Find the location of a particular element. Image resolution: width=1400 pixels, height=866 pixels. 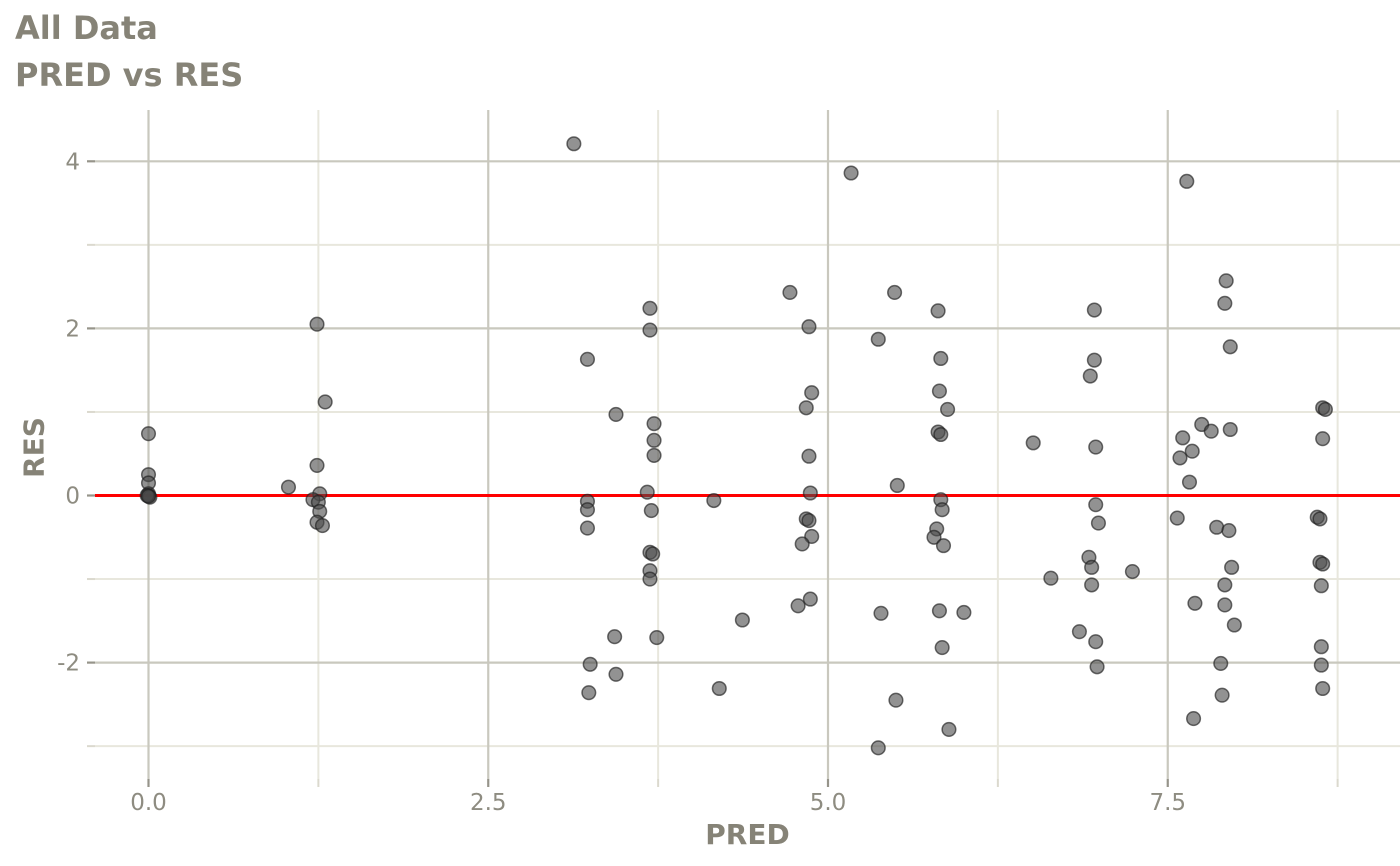

y-axis-title: RES is located at coordinates (34, 447).